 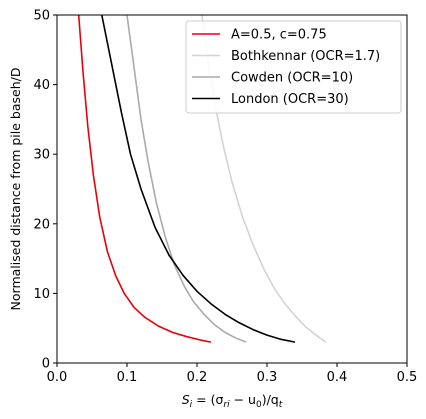 I want to click on y-tick-label: 30, so click(x=41, y=155).